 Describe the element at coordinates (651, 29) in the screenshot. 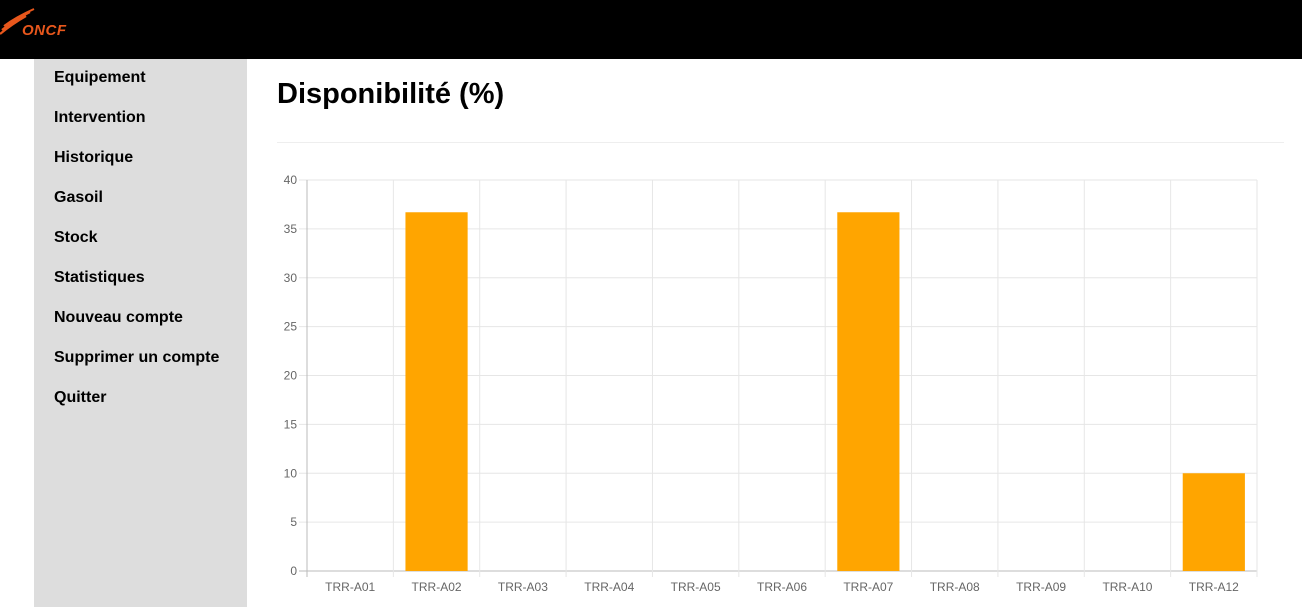

I see `top-bar: ONCF` at that location.